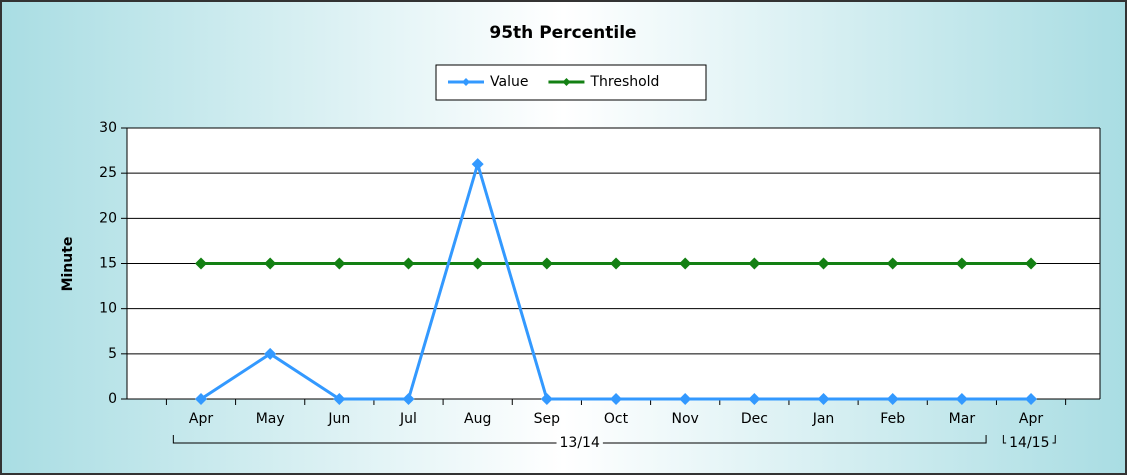 The image size is (1127, 475). I want to click on x-tick-label: Jan, so click(823, 419).